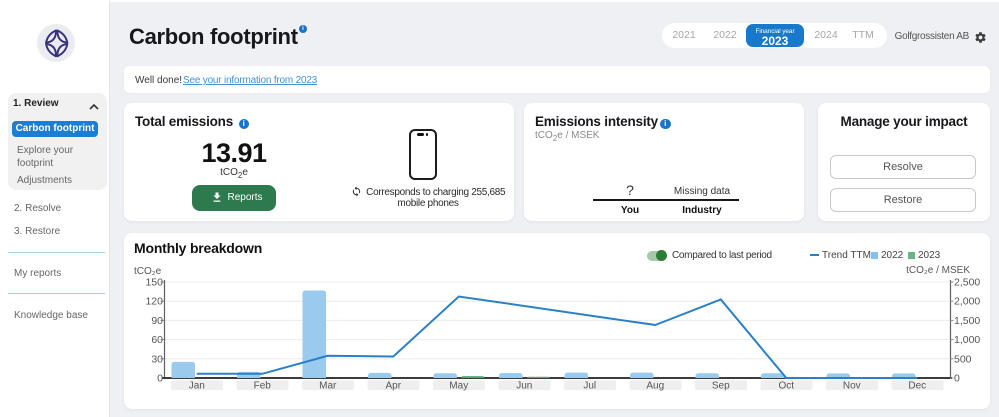 The width and height of the screenshot is (999, 417). I want to click on svg-text: Sep, so click(721, 386).